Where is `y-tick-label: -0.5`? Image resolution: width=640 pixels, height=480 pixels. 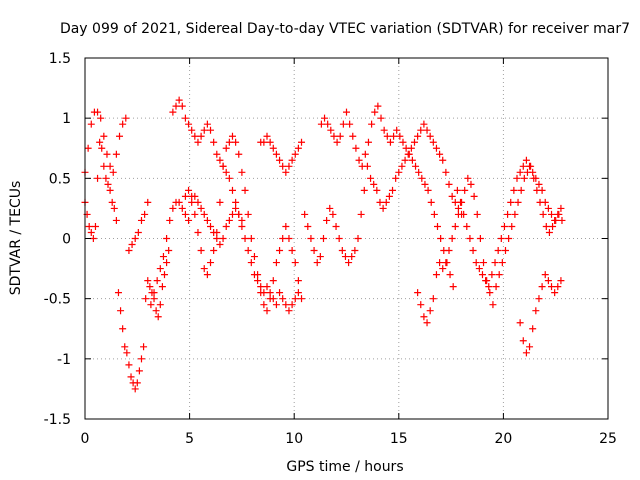 y-tick-label: -0.5 is located at coordinates (57, 300).